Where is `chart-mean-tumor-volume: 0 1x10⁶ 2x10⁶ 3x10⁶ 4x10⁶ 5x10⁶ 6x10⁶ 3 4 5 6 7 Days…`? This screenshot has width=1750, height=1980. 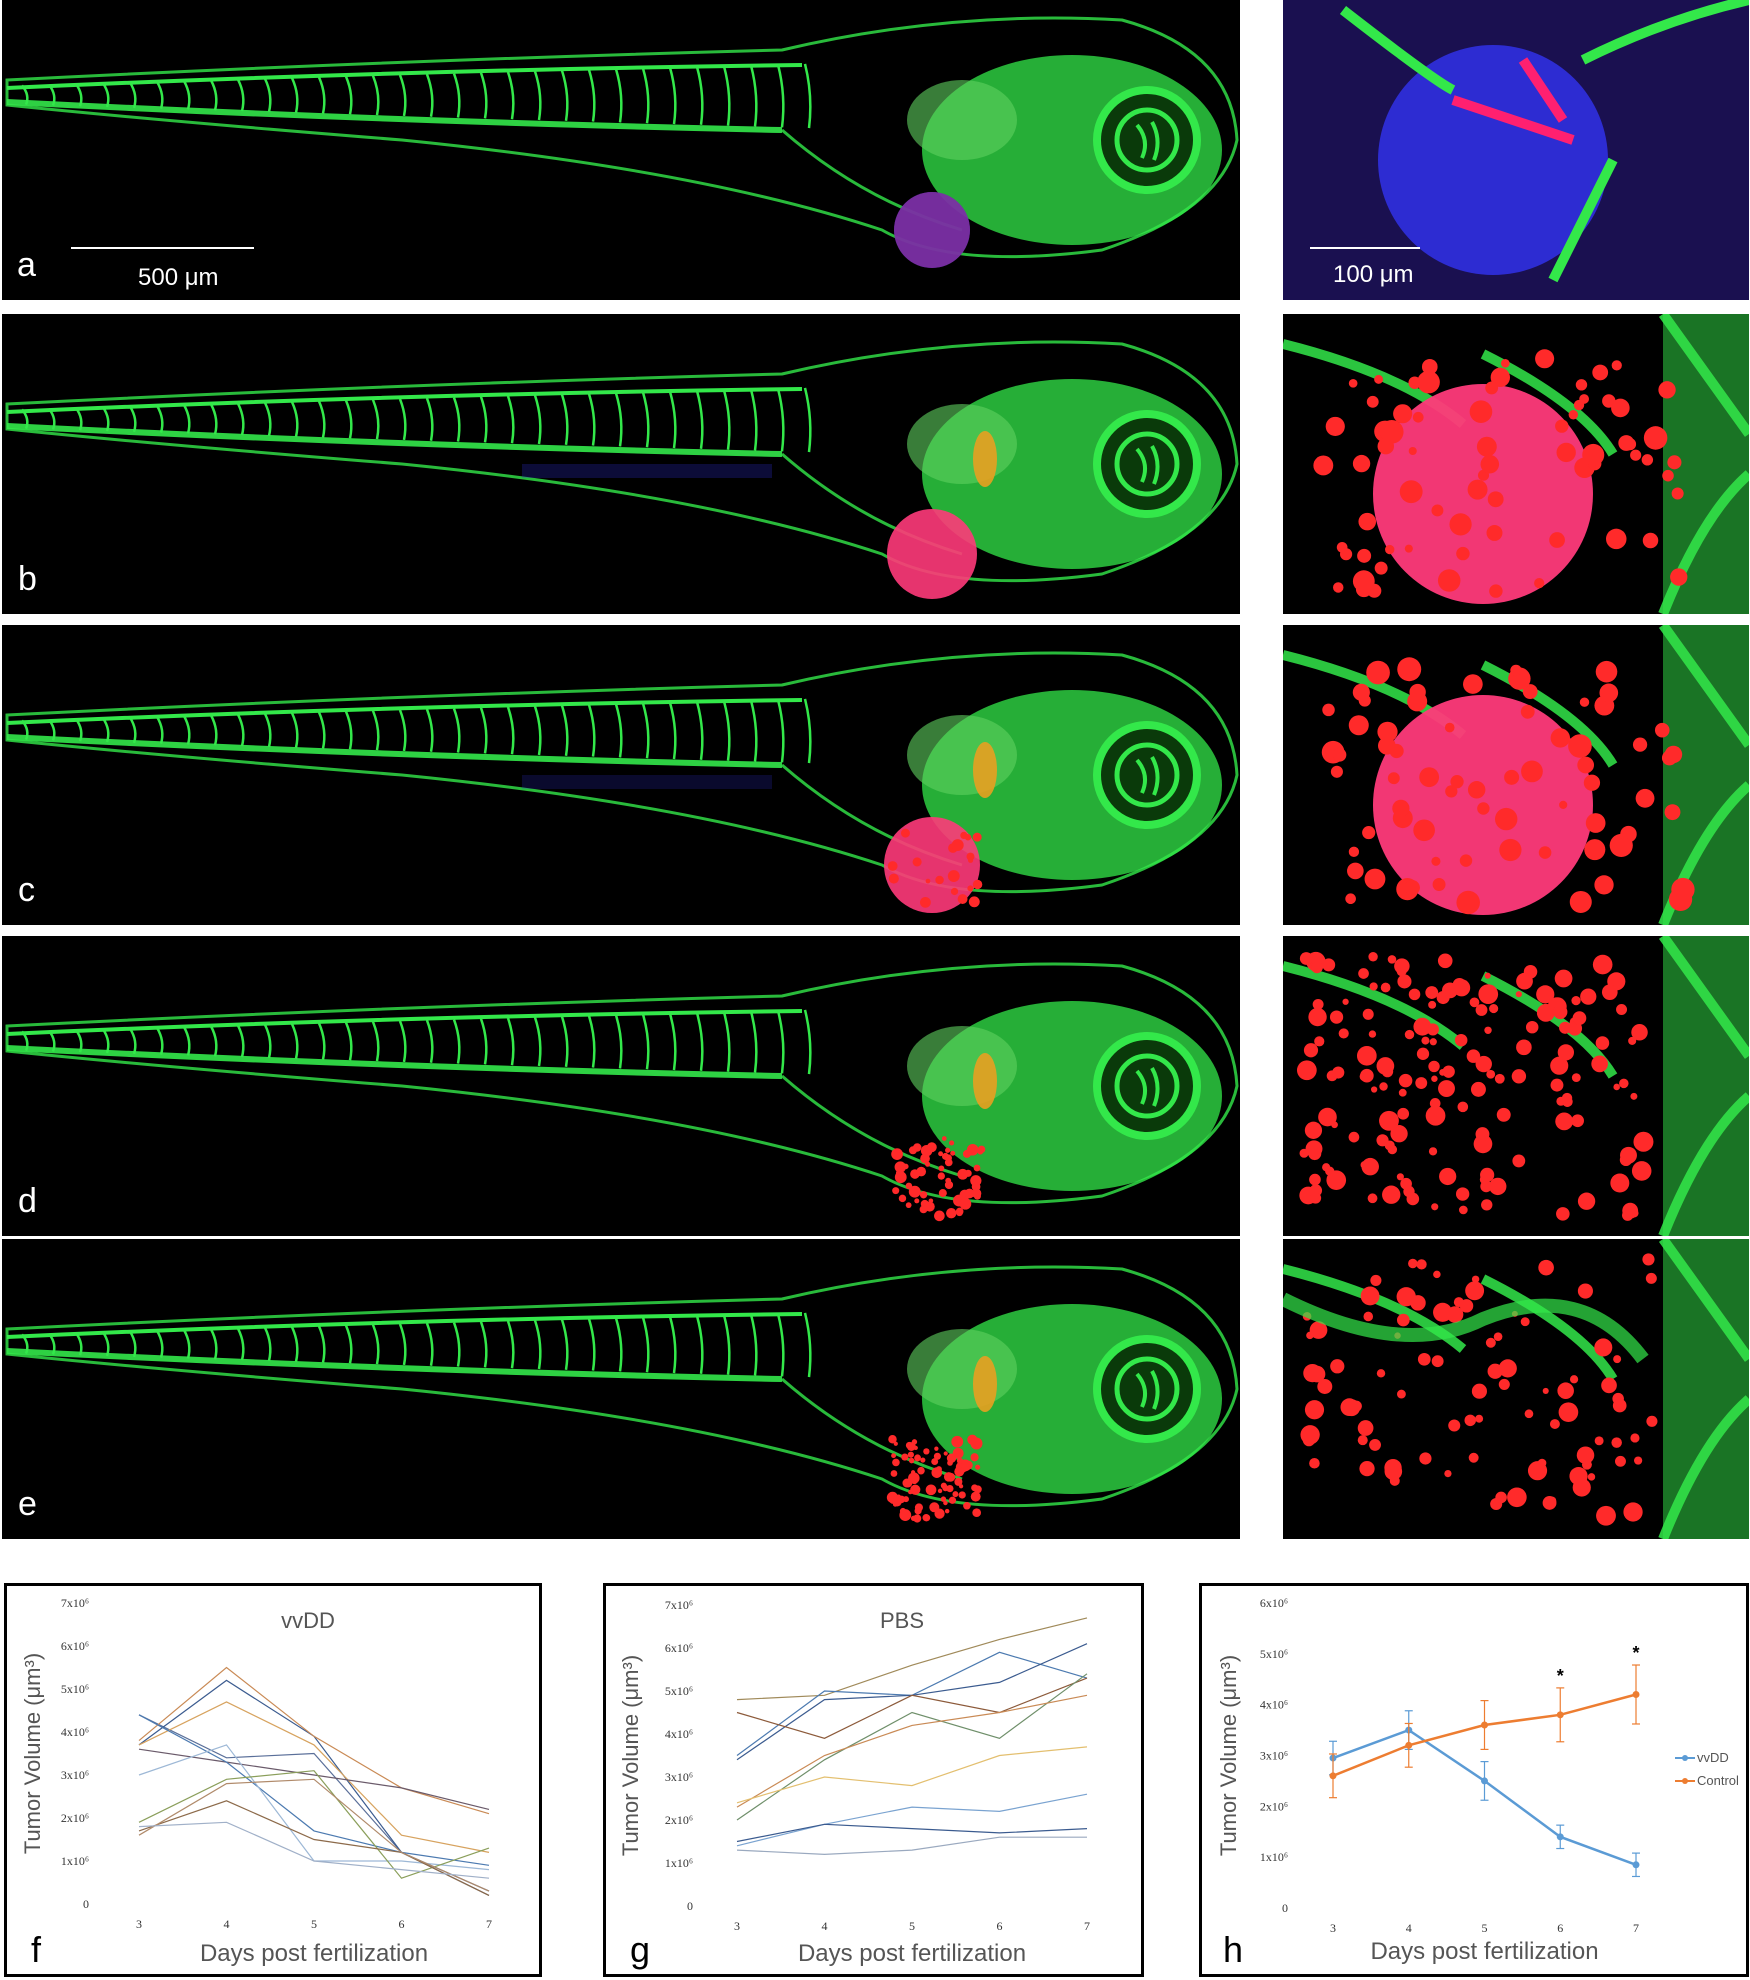 chart-mean-tumor-volume: 0 1x10⁶ 2x10⁶ 3x10⁶ 4x10⁶ 5x10⁶ 6x10⁶ 3 4 5 6 7 Days… is located at coordinates (1474, 1780).